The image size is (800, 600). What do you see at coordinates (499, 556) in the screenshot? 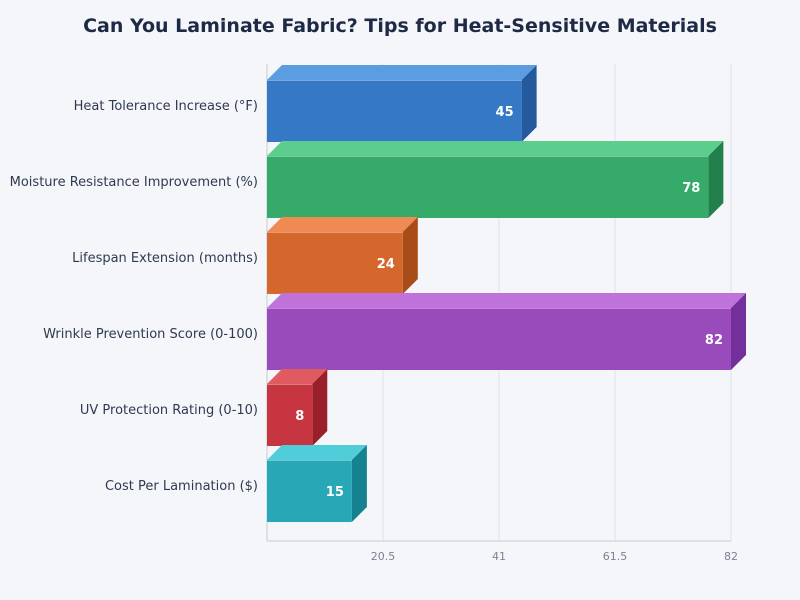
I see `x-tick-label: 41` at bounding box center [499, 556].